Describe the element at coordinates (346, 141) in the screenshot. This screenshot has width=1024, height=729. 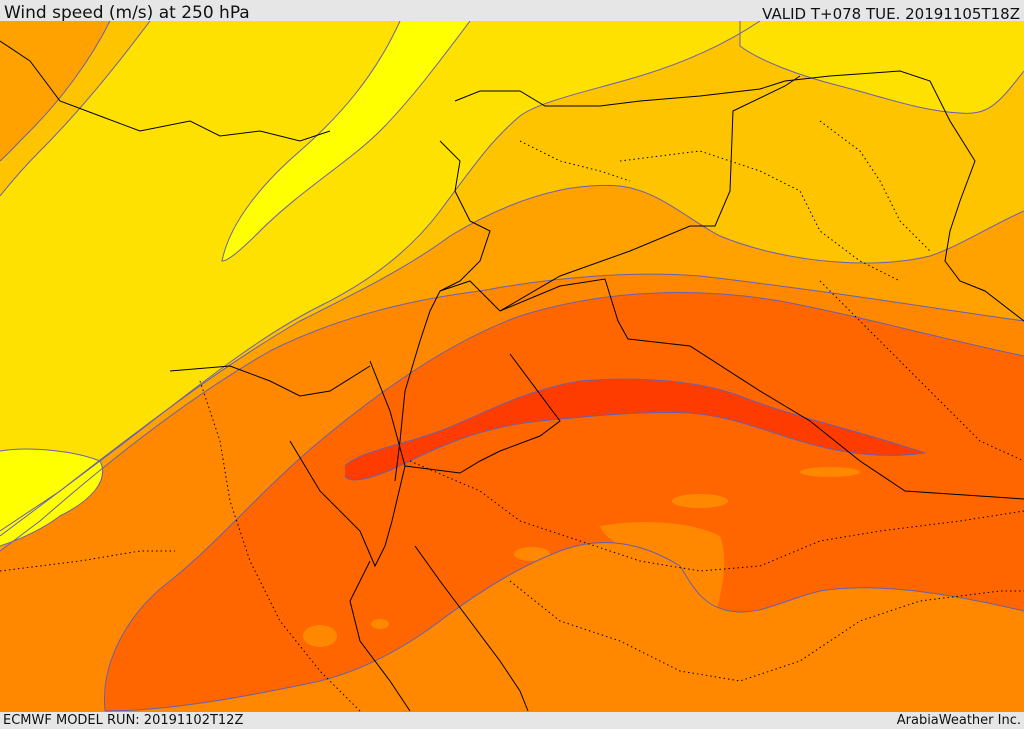
I see `field-weakest-north` at that location.